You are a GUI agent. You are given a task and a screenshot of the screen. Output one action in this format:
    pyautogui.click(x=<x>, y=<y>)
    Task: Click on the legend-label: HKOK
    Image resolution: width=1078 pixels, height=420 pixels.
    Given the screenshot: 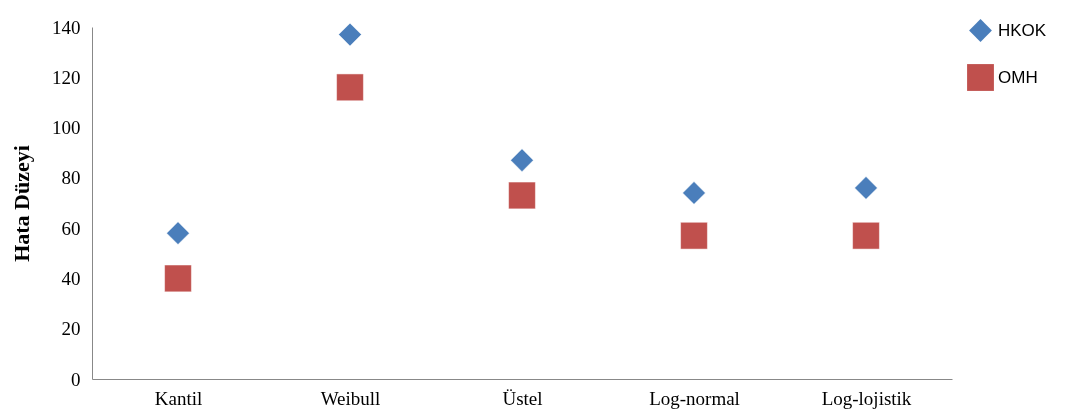 What is the action you would take?
    pyautogui.click(x=1022, y=30)
    